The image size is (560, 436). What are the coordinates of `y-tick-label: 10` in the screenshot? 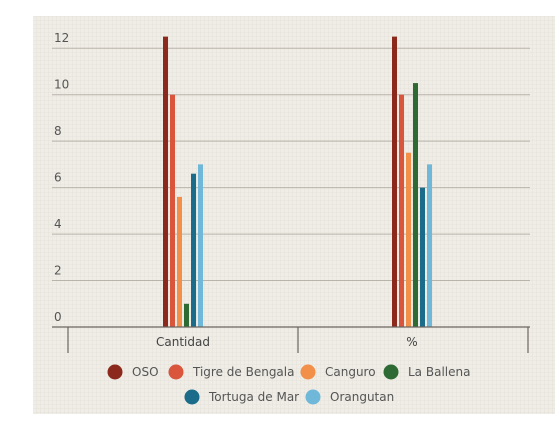 It's located at (61, 85).